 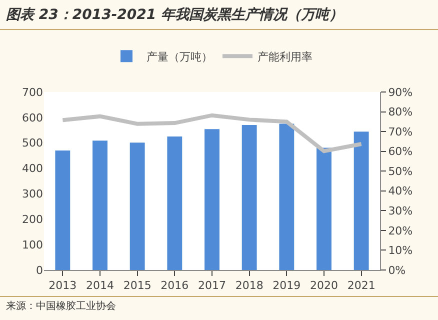 I want to click on y-tick-label: 200, so click(x=32, y=219).